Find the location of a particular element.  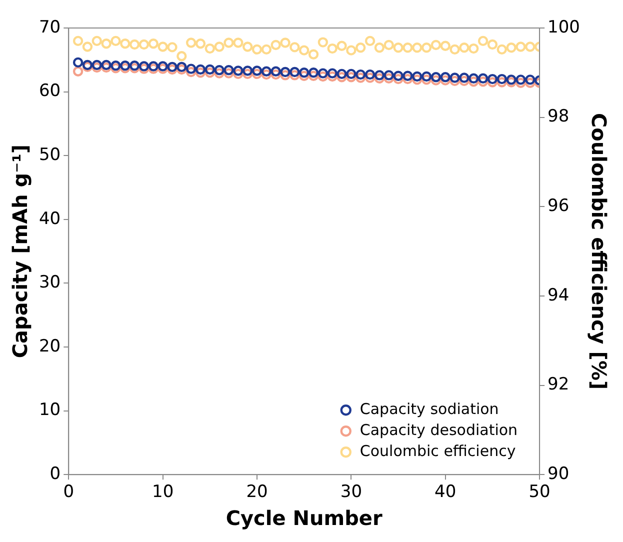

y-axis-title: Capacity [mAh g⁻¹] is located at coordinates (20, 251).